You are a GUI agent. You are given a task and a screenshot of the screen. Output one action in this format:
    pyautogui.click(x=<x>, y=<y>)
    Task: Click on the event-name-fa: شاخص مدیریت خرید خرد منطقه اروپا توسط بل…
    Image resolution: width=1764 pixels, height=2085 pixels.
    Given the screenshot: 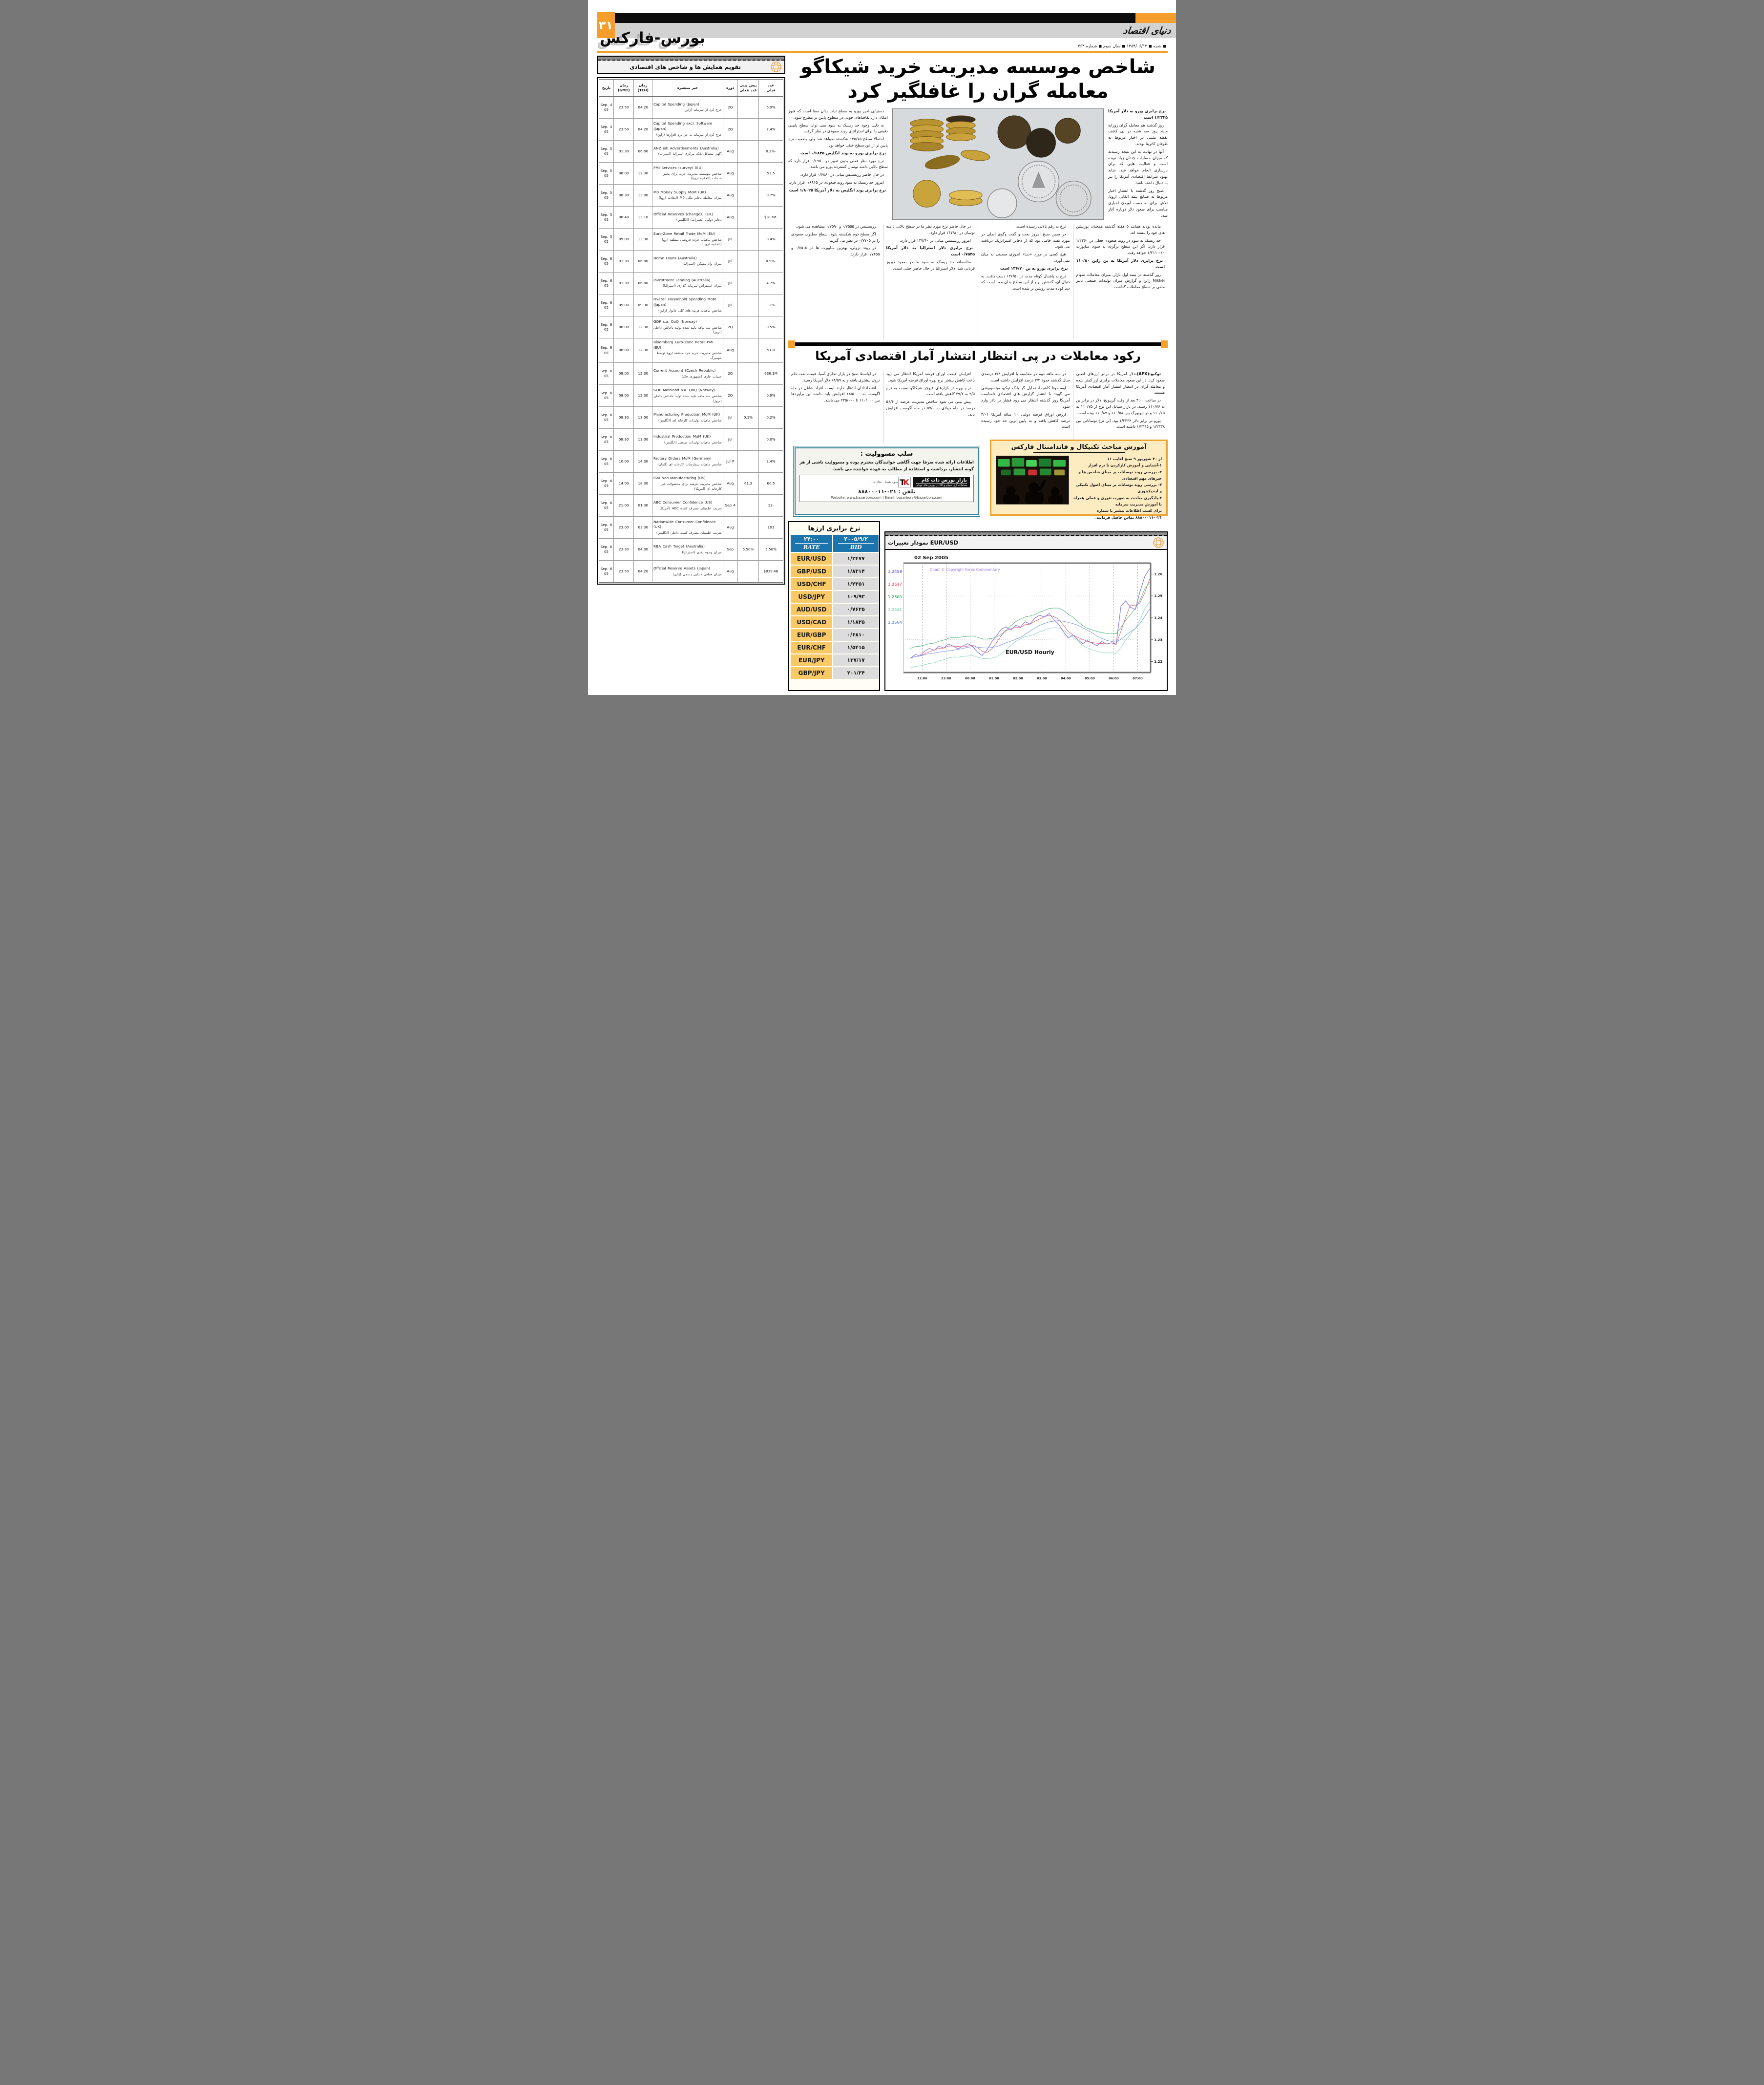 What is the action you would take?
    pyautogui.click(x=689, y=355)
    